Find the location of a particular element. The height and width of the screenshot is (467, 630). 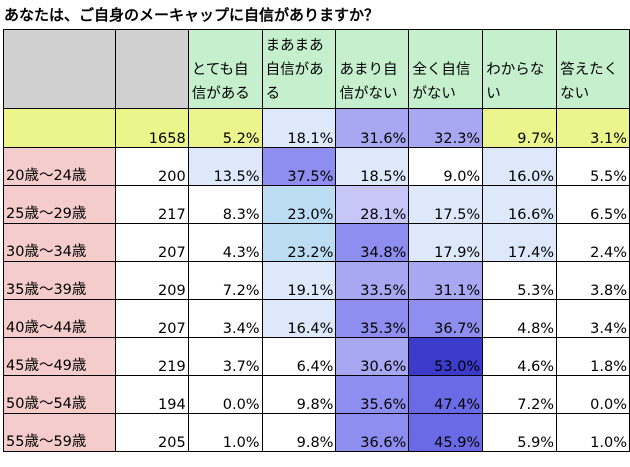

table-row: 50歳～54歳 194 0.0% 9.8% 35.6% 47.4% 7.2% 0.0% is located at coordinates (316, 394).